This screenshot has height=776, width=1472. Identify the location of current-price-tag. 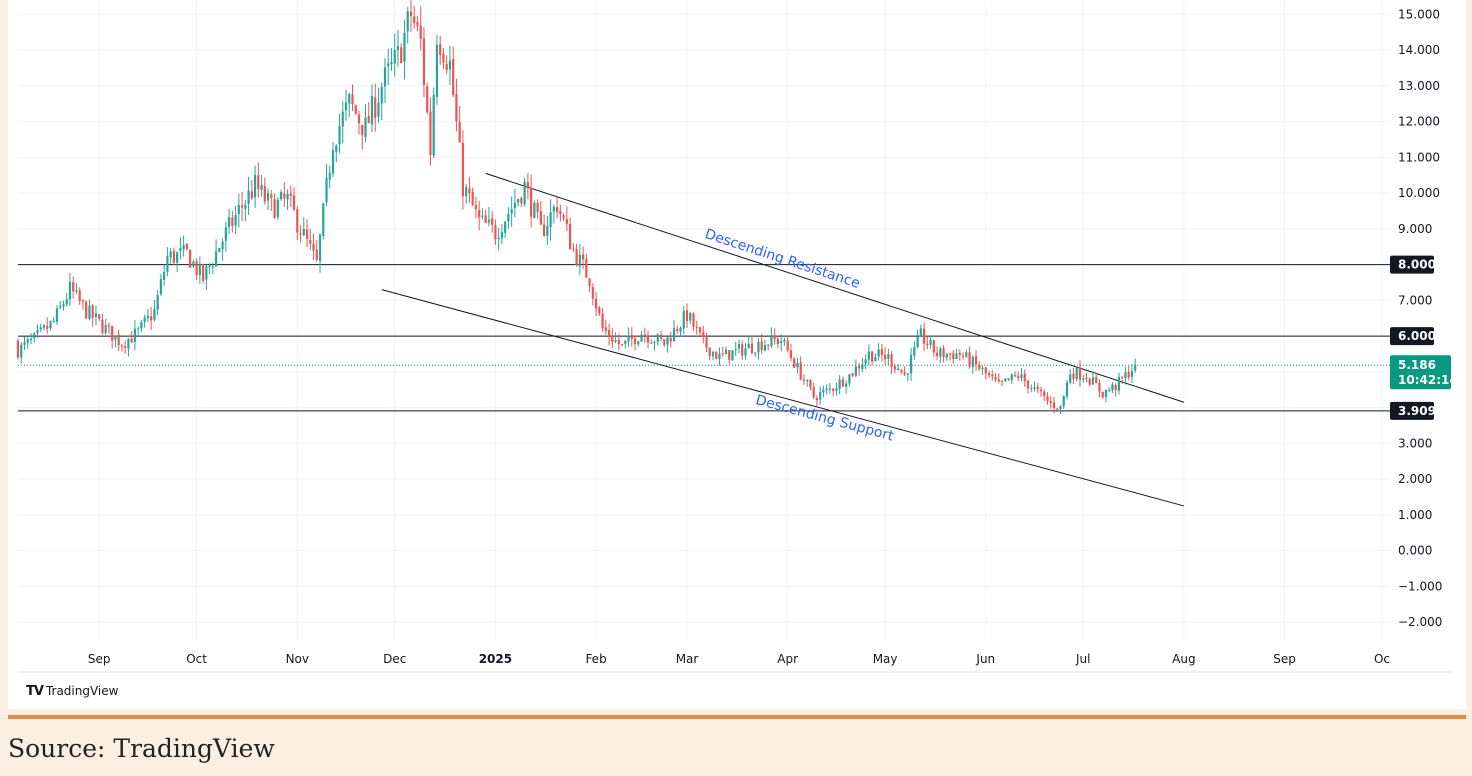
(1420, 372).